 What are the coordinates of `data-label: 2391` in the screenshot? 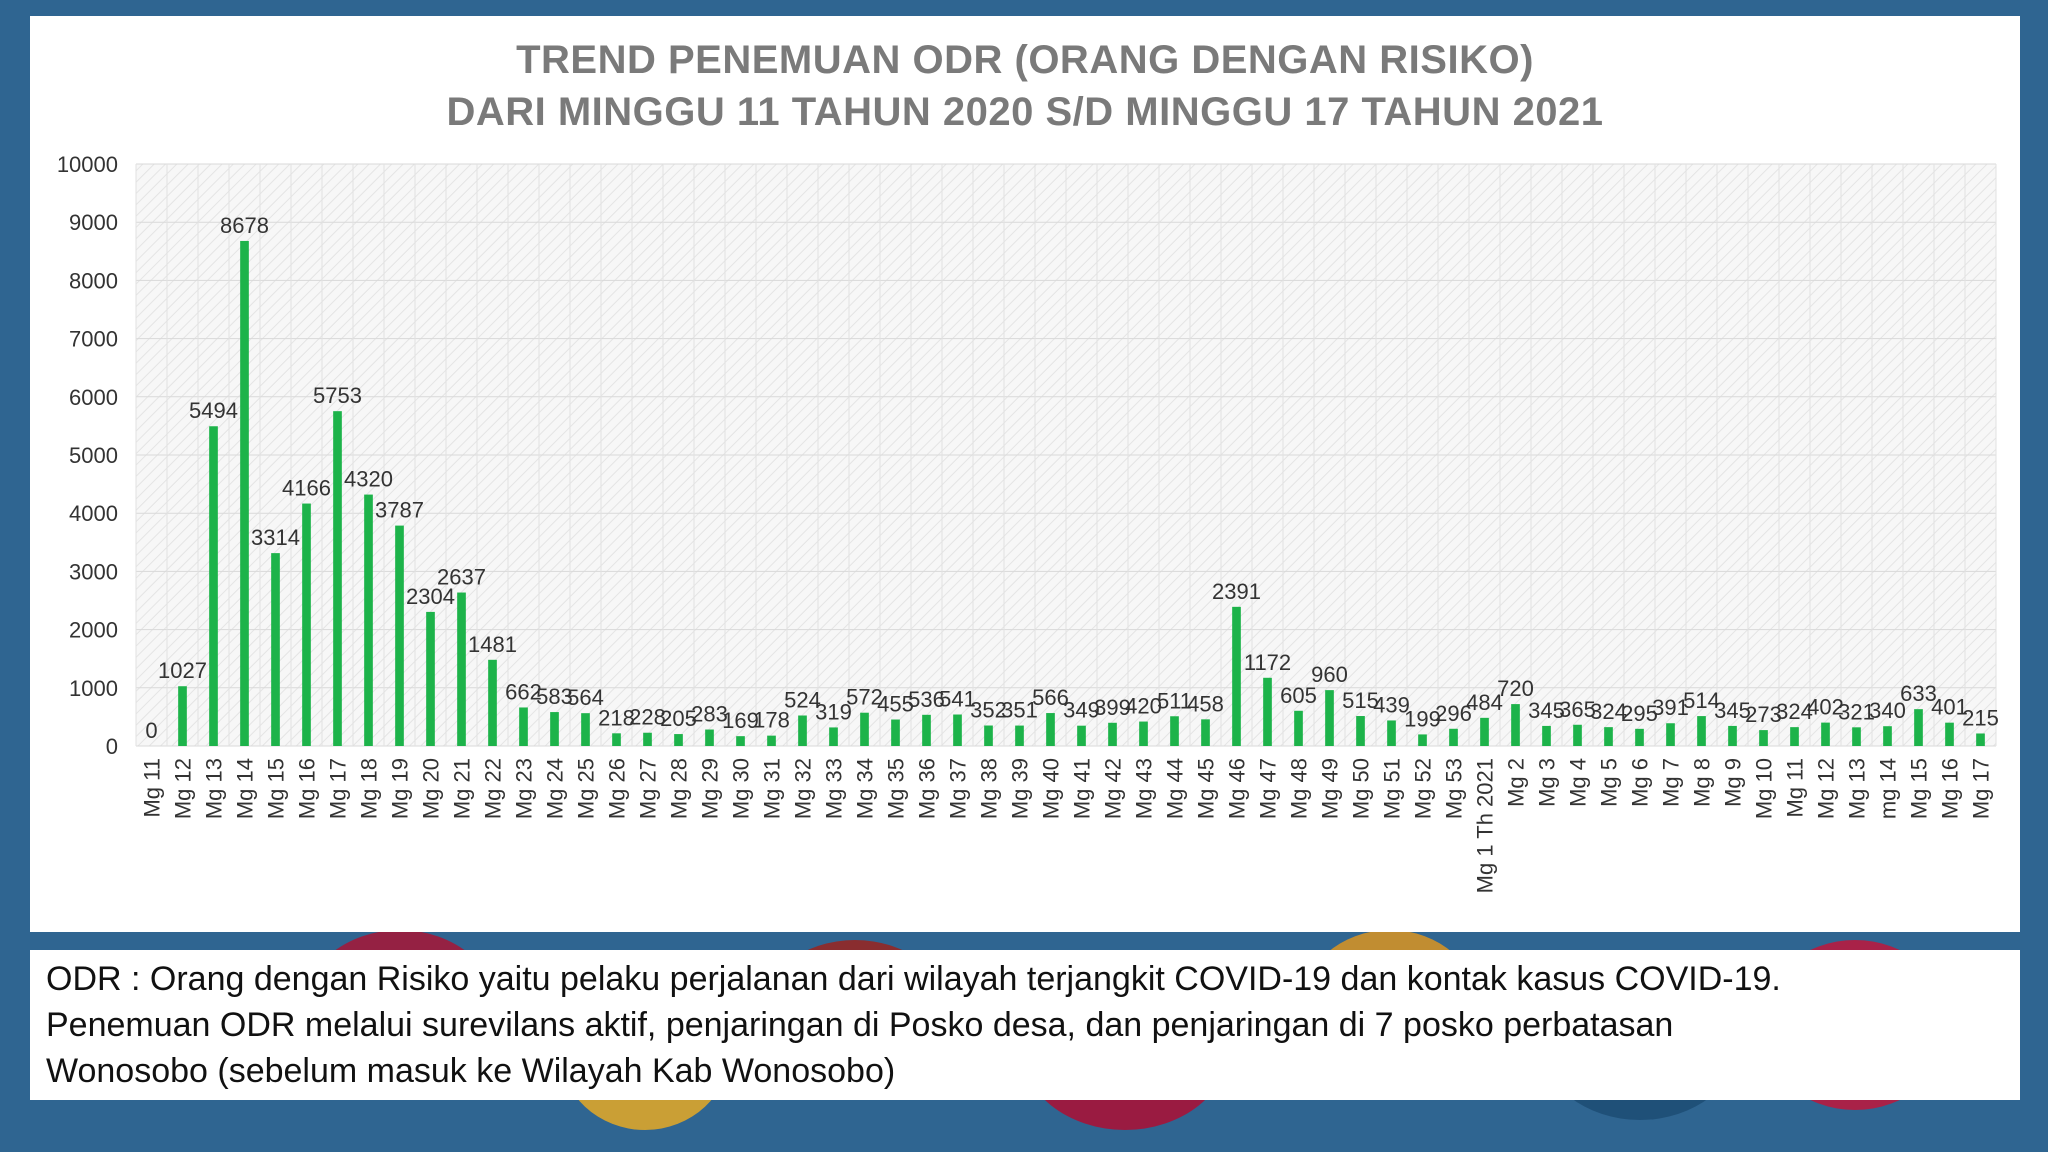 It's located at (1236, 591).